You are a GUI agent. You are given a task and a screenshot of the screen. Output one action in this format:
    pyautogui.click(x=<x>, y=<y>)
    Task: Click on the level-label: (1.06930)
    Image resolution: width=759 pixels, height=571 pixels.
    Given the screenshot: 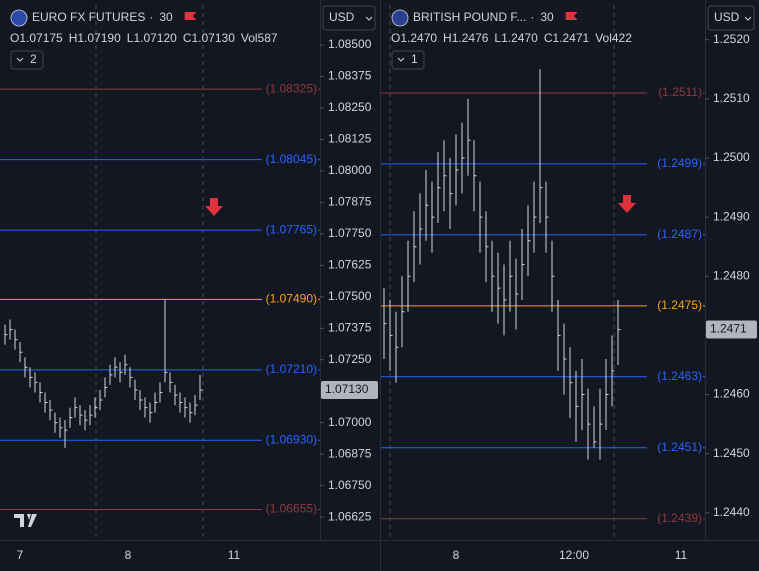 What is the action you would take?
    pyautogui.click(x=291, y=439)
    